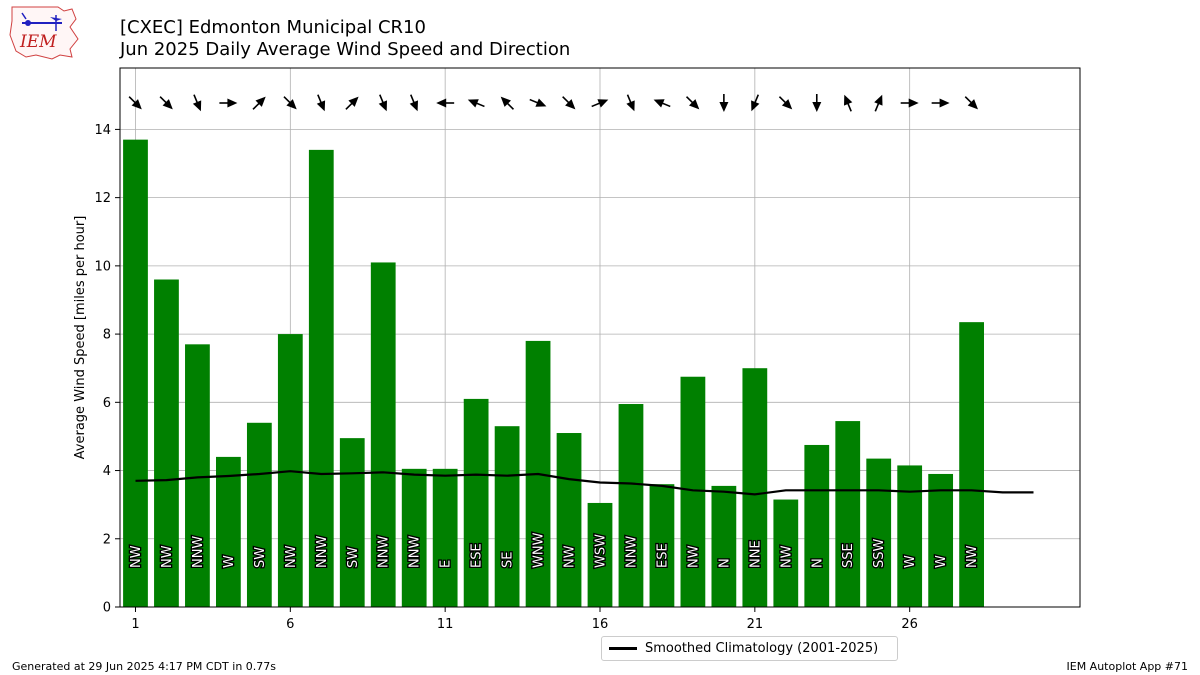  What do you see at coordinates (80, 338) in the screenshot?
I see `y-axis-label: Average Wind Speed [miles per hour]` at bounding box center [80, 338].